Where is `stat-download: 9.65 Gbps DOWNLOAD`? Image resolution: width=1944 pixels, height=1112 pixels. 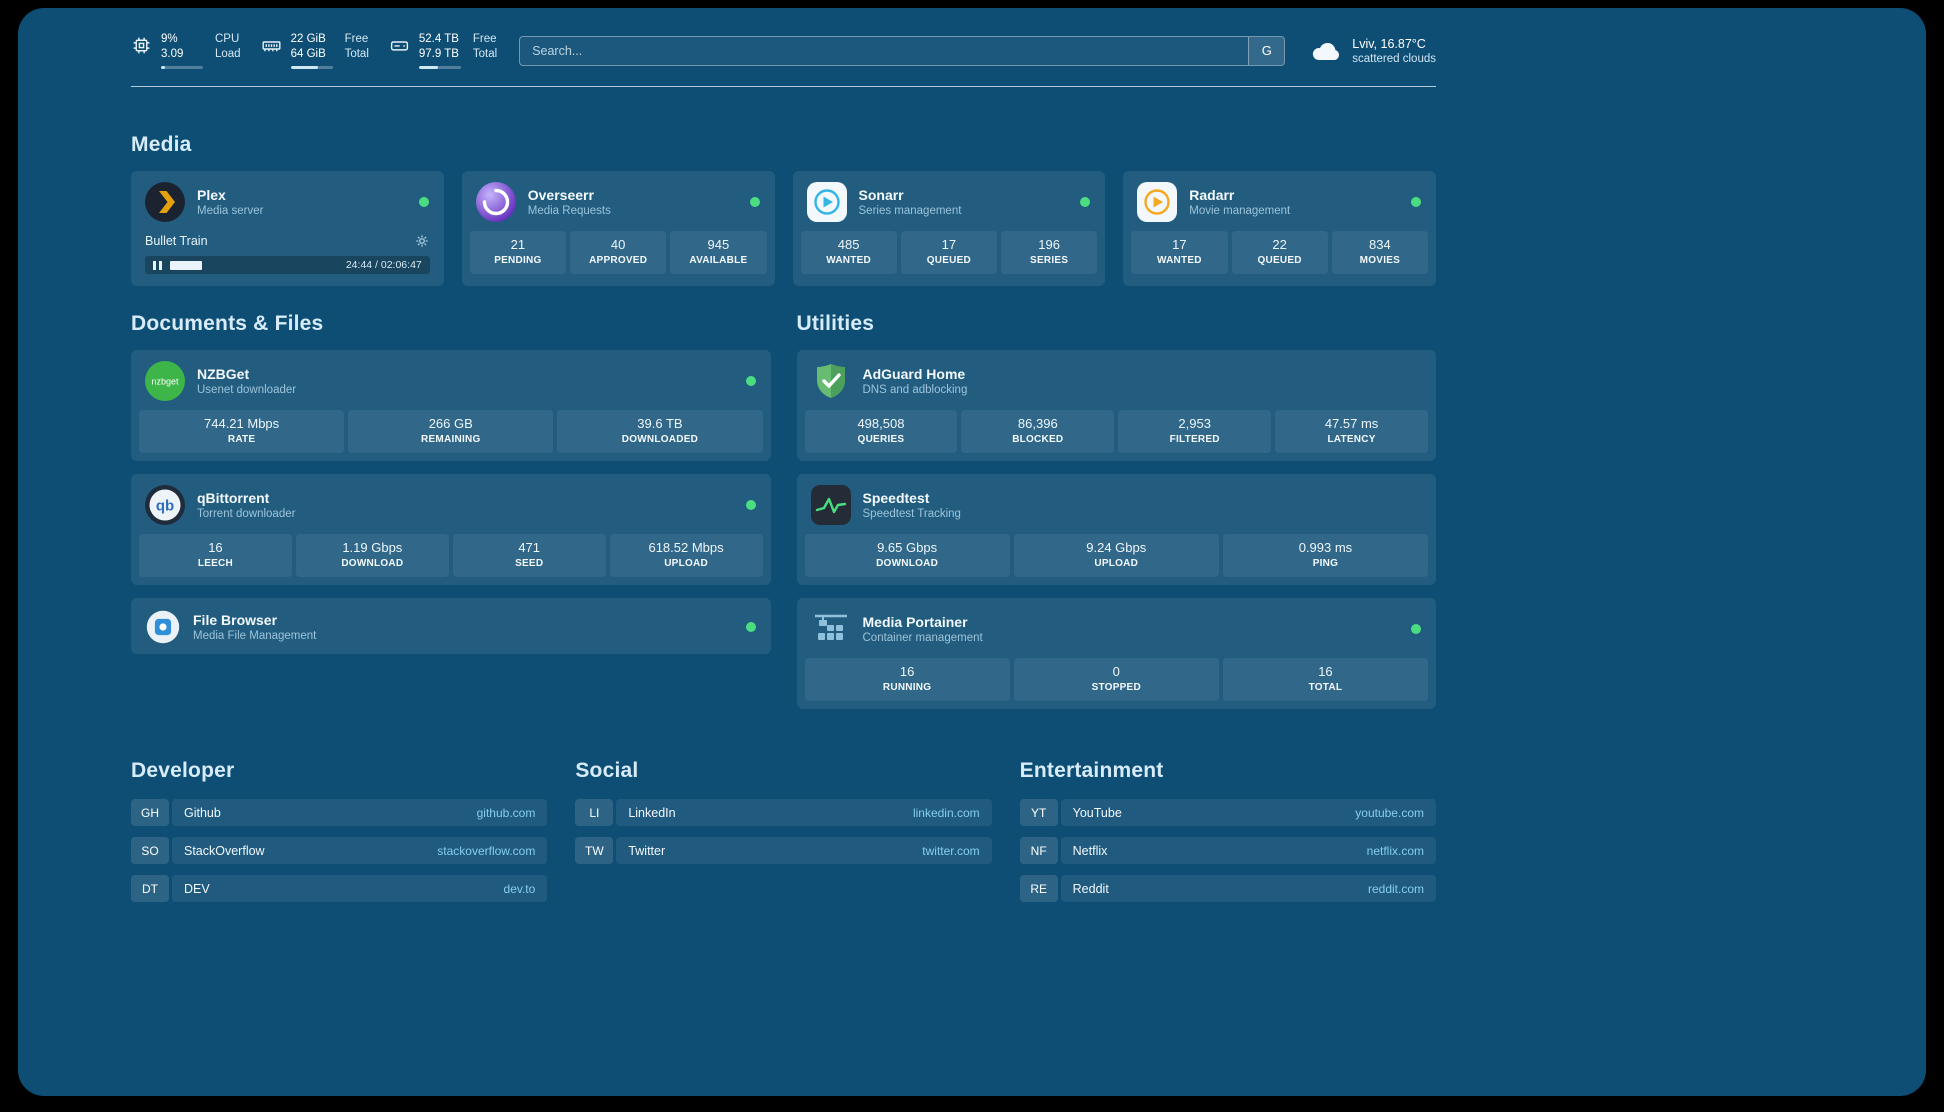
stat-download: 9.65 Gbps DOWNLOAD is located at coordinates (907, 555).